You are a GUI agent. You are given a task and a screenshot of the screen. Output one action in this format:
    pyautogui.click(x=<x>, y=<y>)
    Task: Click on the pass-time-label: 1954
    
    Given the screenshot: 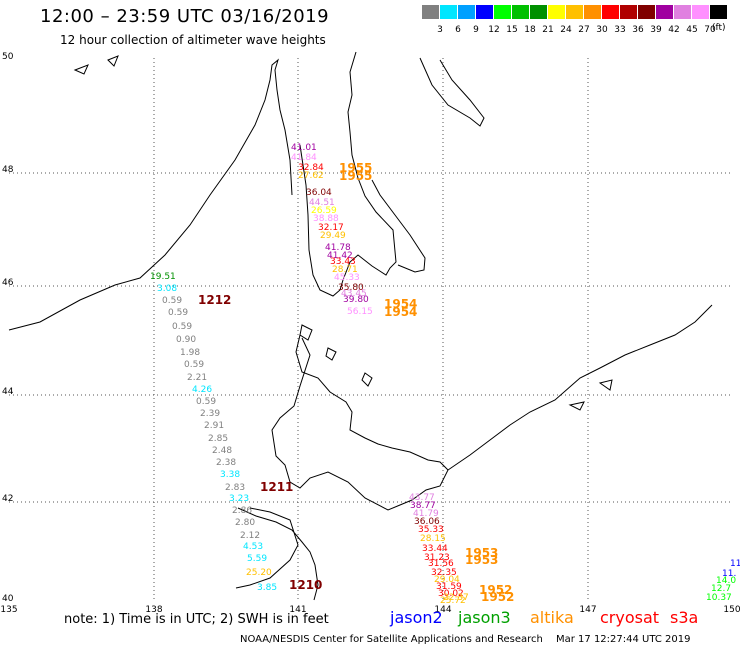 What is the action you would take?
    pyautogui.click(x=400, y=304)
    